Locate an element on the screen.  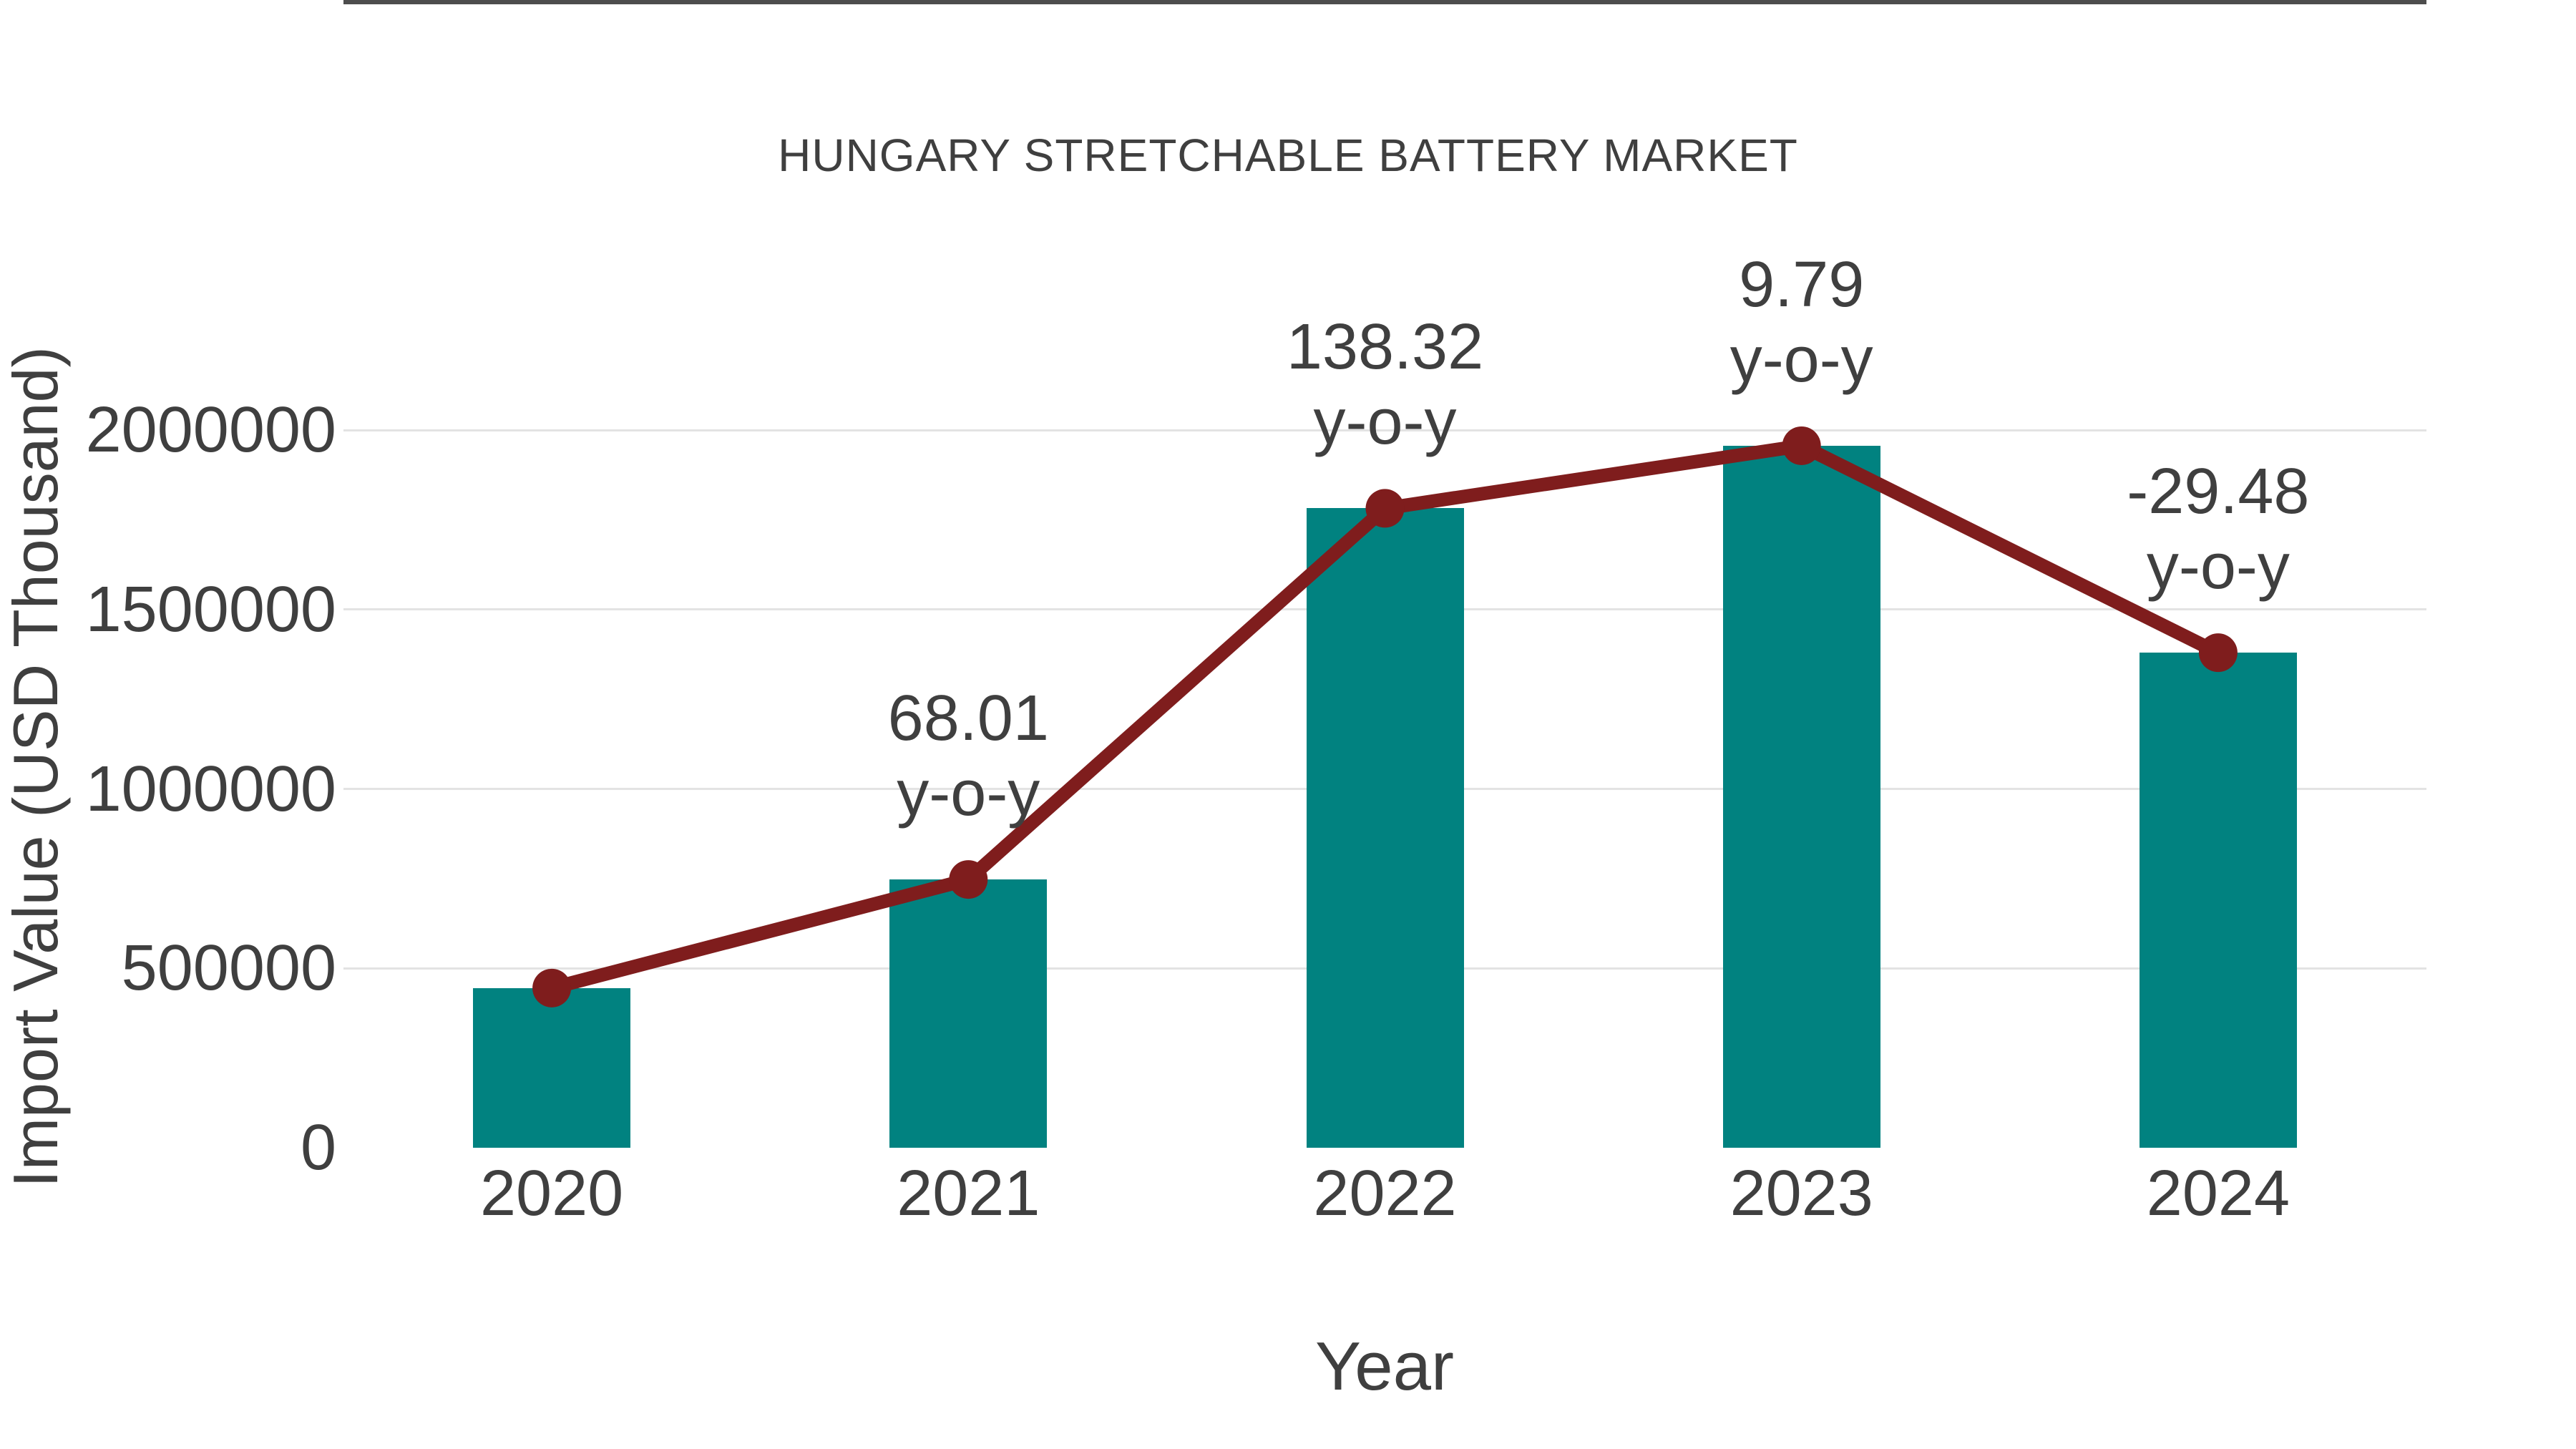
x-tick-label-2022: 2022 is located at coordinates (1385, 1193).